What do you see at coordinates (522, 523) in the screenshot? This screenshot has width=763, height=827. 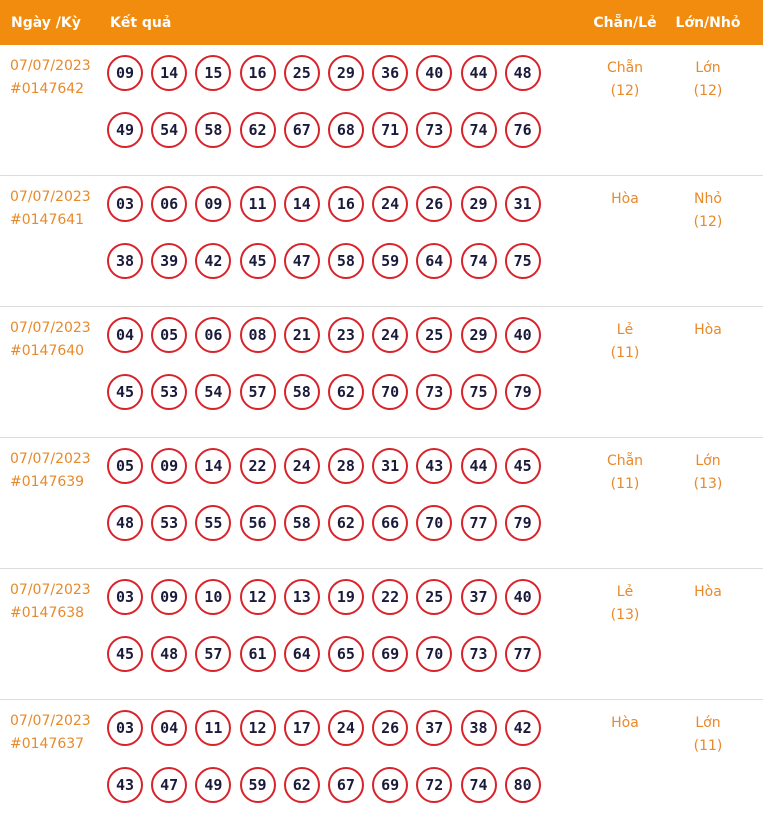 I see `number-ball: 79` at bounding box center [522, 523].